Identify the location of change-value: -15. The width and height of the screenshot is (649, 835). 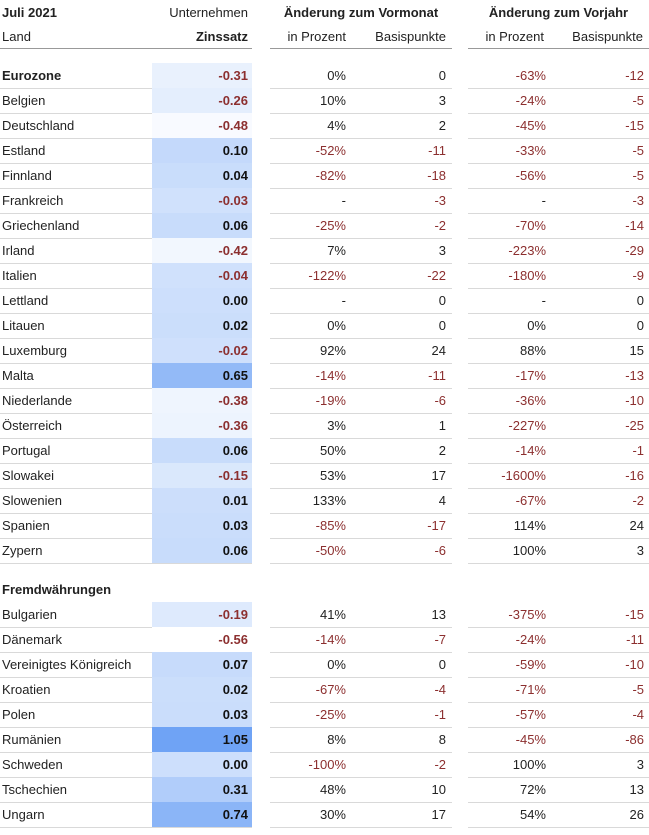
(634, 125).